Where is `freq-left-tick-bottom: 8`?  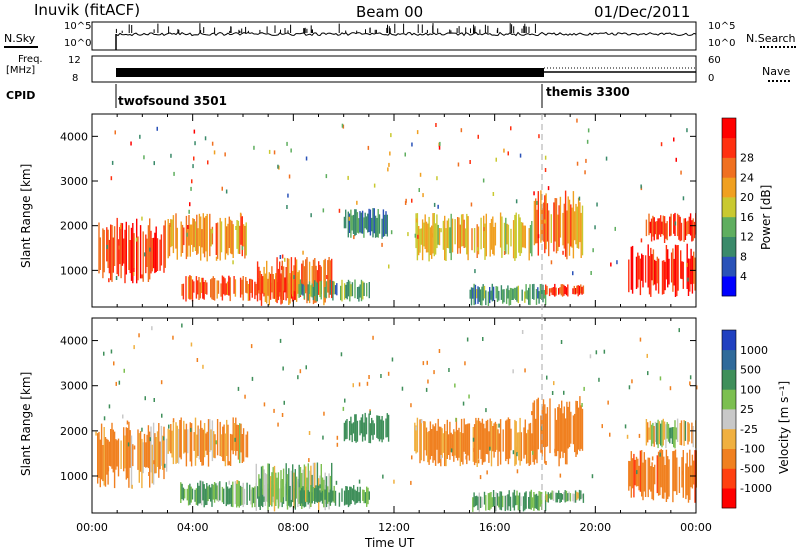
freq-left-tick-bottom: 8 is located at coordinates (75, 78).